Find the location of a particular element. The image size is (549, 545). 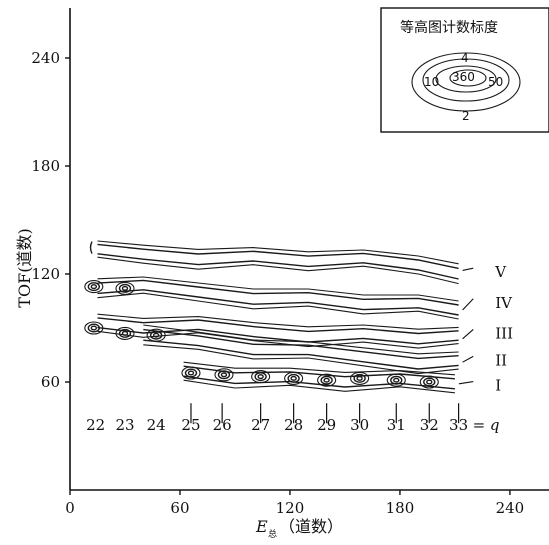

band-leader-I is located at coordinates (466, 383).